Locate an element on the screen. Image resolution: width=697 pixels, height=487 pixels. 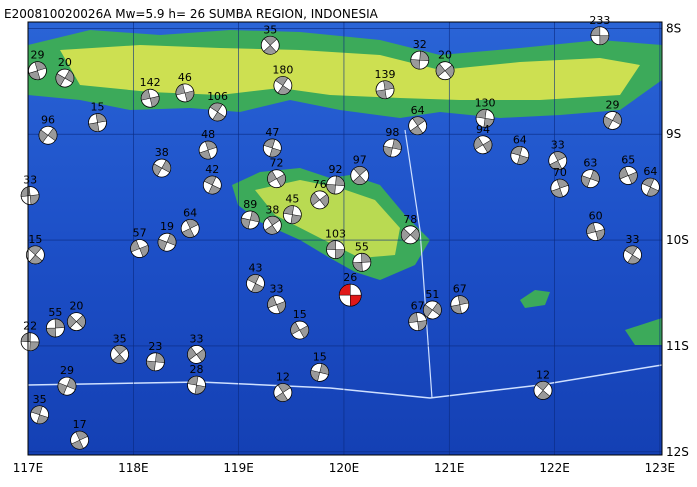
depth-label: 35 is located at coordinates (40, 399).